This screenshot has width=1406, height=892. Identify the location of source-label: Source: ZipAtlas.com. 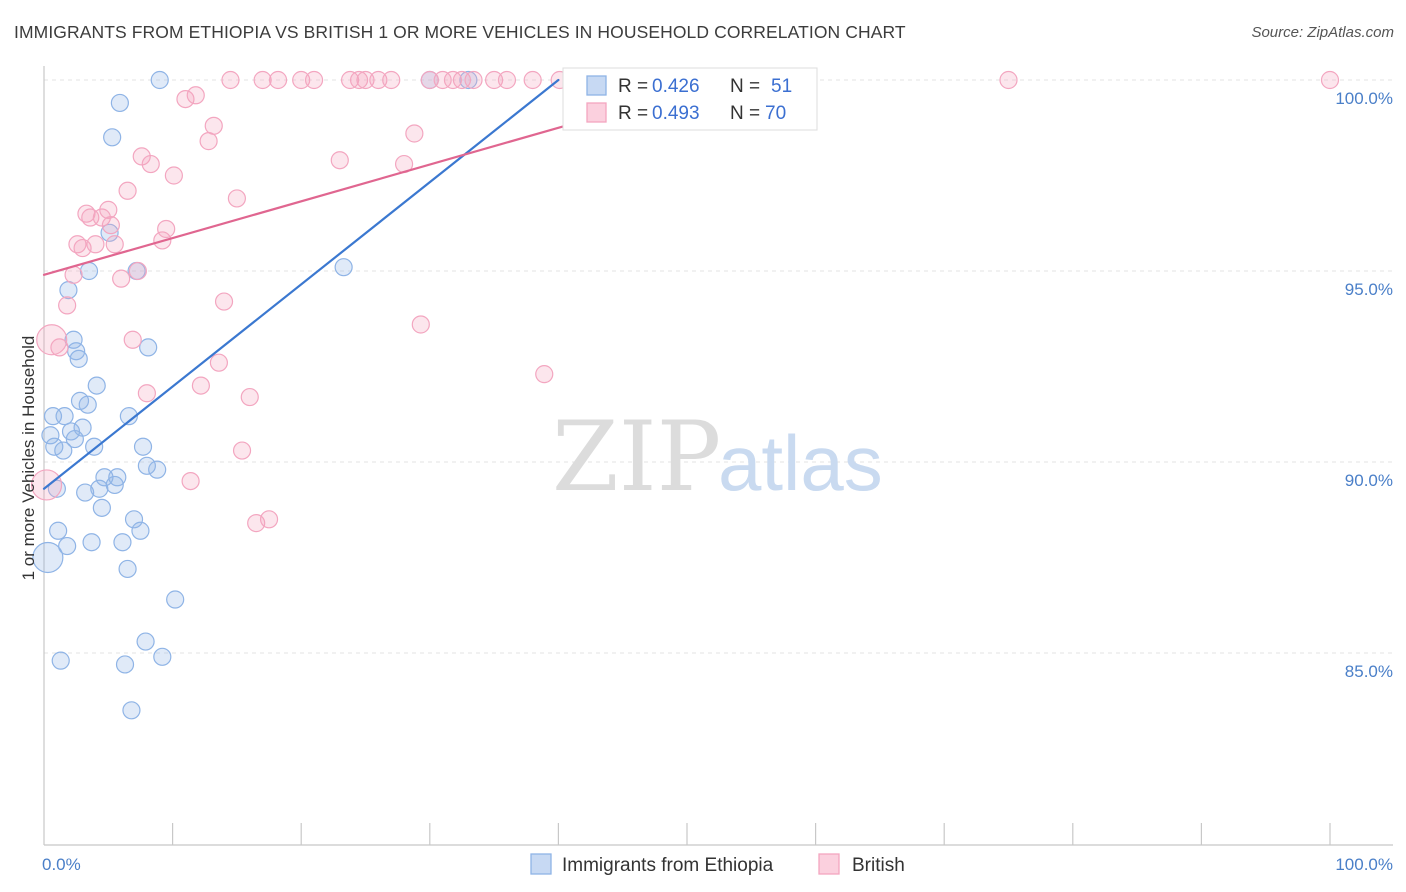
(1322, 32).